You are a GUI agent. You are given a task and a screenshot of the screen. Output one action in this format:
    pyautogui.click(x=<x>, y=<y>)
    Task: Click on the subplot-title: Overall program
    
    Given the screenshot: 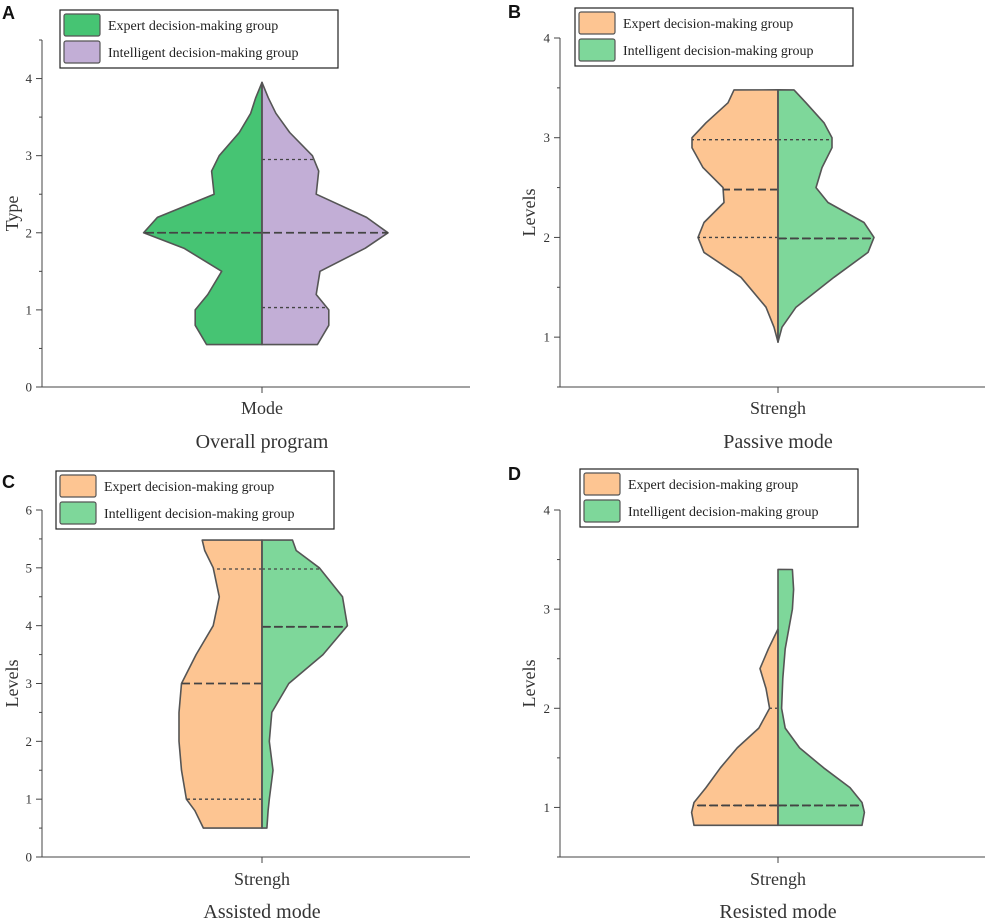 What is the action you would take?
    pyautogui.click(x=262, y=442)
    